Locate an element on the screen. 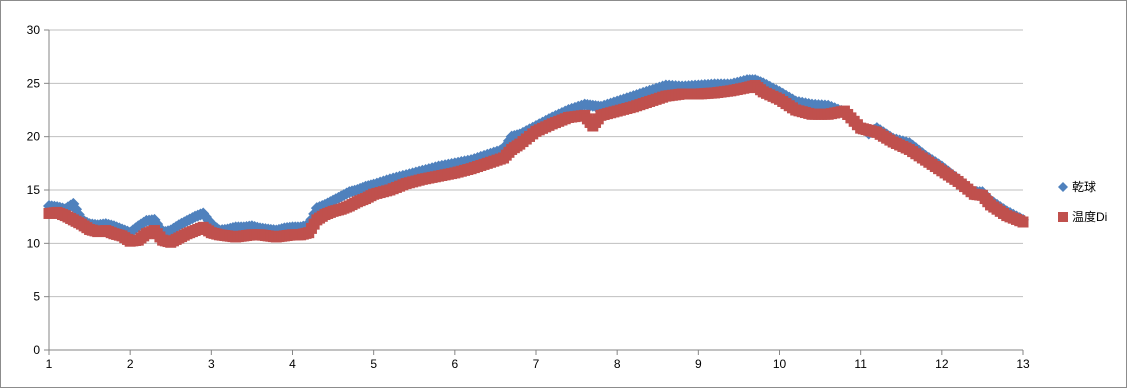 This screenshot has width=1127, height=392. y-tick-labels: 0 5 10 15 20 25 30 is located at coordinates (34, 190).